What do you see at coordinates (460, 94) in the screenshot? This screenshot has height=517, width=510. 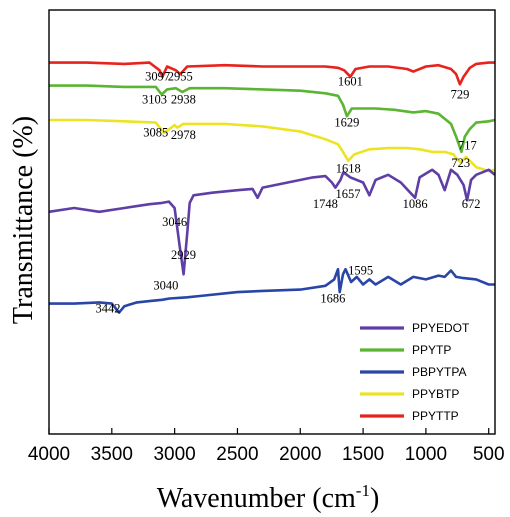 I see `peak-label: 729` at bounding box center [460, 94].